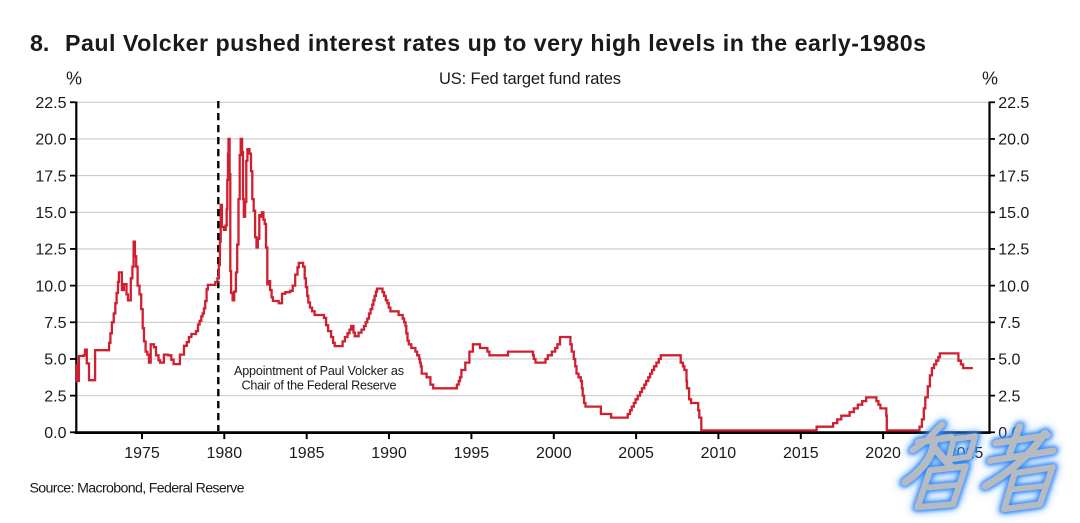 Image resolution: width=1080 pixels, height=523 pixels. Describe the element at coordinates (472, 453) in the screenshot. I see `svg-text: 1995` at that location.